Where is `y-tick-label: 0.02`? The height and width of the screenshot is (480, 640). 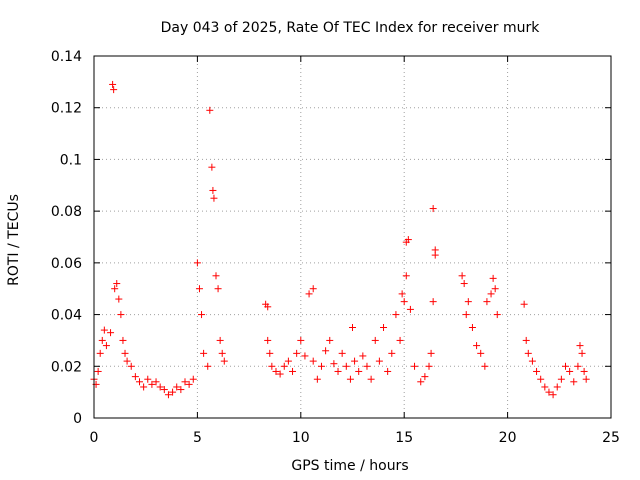
y-tick-label: 0.02 is located at coordinates (66, 367).